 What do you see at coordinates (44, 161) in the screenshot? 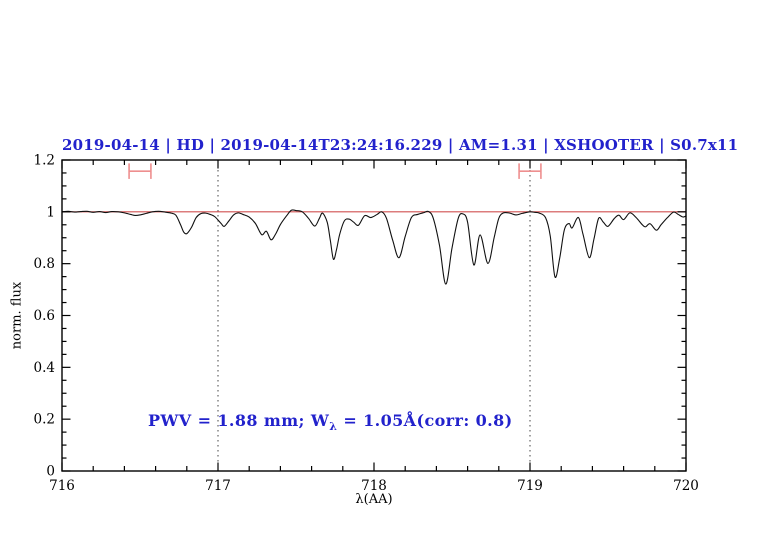
I see `y-tick-label: 1.2` at bounding box center [44, 161].